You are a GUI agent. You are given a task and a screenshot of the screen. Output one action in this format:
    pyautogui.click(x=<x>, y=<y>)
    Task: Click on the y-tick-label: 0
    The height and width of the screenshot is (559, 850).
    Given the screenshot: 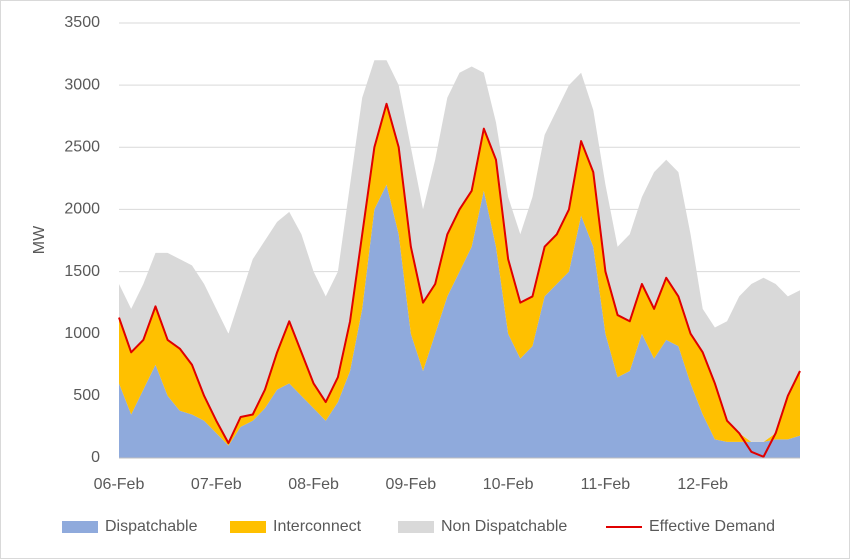 What is the action you would take?
    pyautogui.click(x=95, y=457)
    